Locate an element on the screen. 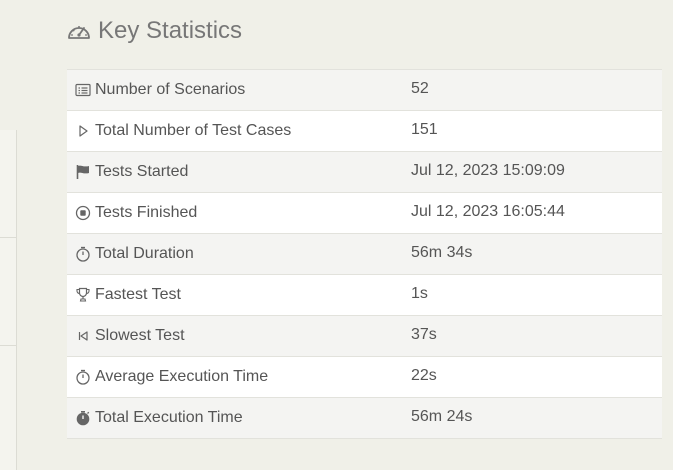 The height and width of the screenshot is (470, 673). stat-value: 37s is located at coordinates (424, 334).